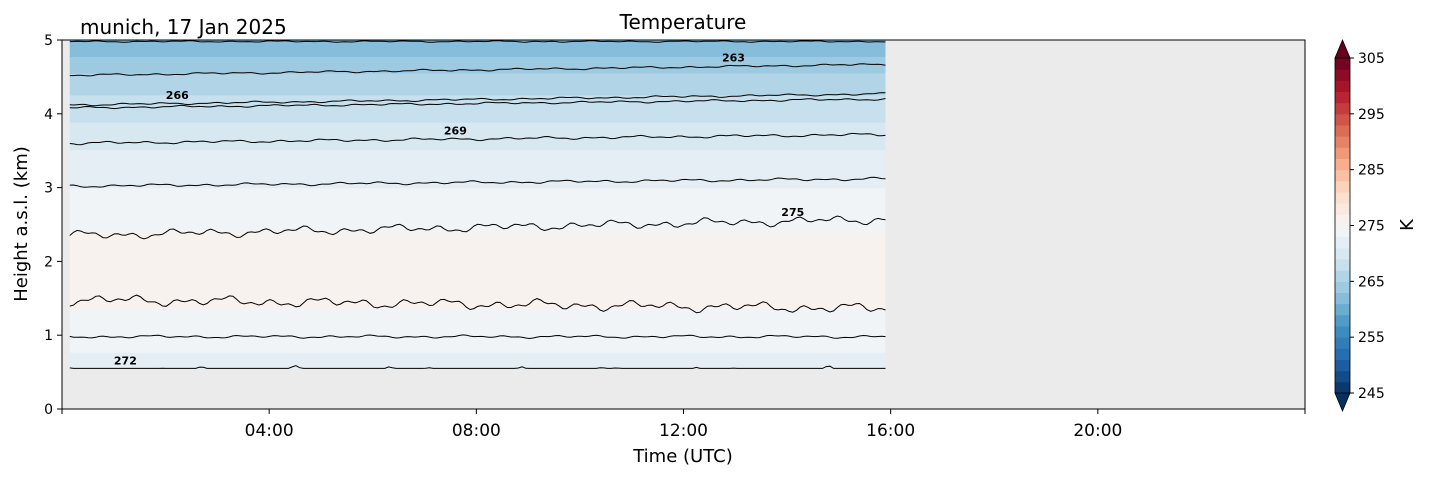 The width and height of the screenshot is (1429, 478). I want to click on colorbar: 245 255 265 275 285 295 305, so click(1359, 225).